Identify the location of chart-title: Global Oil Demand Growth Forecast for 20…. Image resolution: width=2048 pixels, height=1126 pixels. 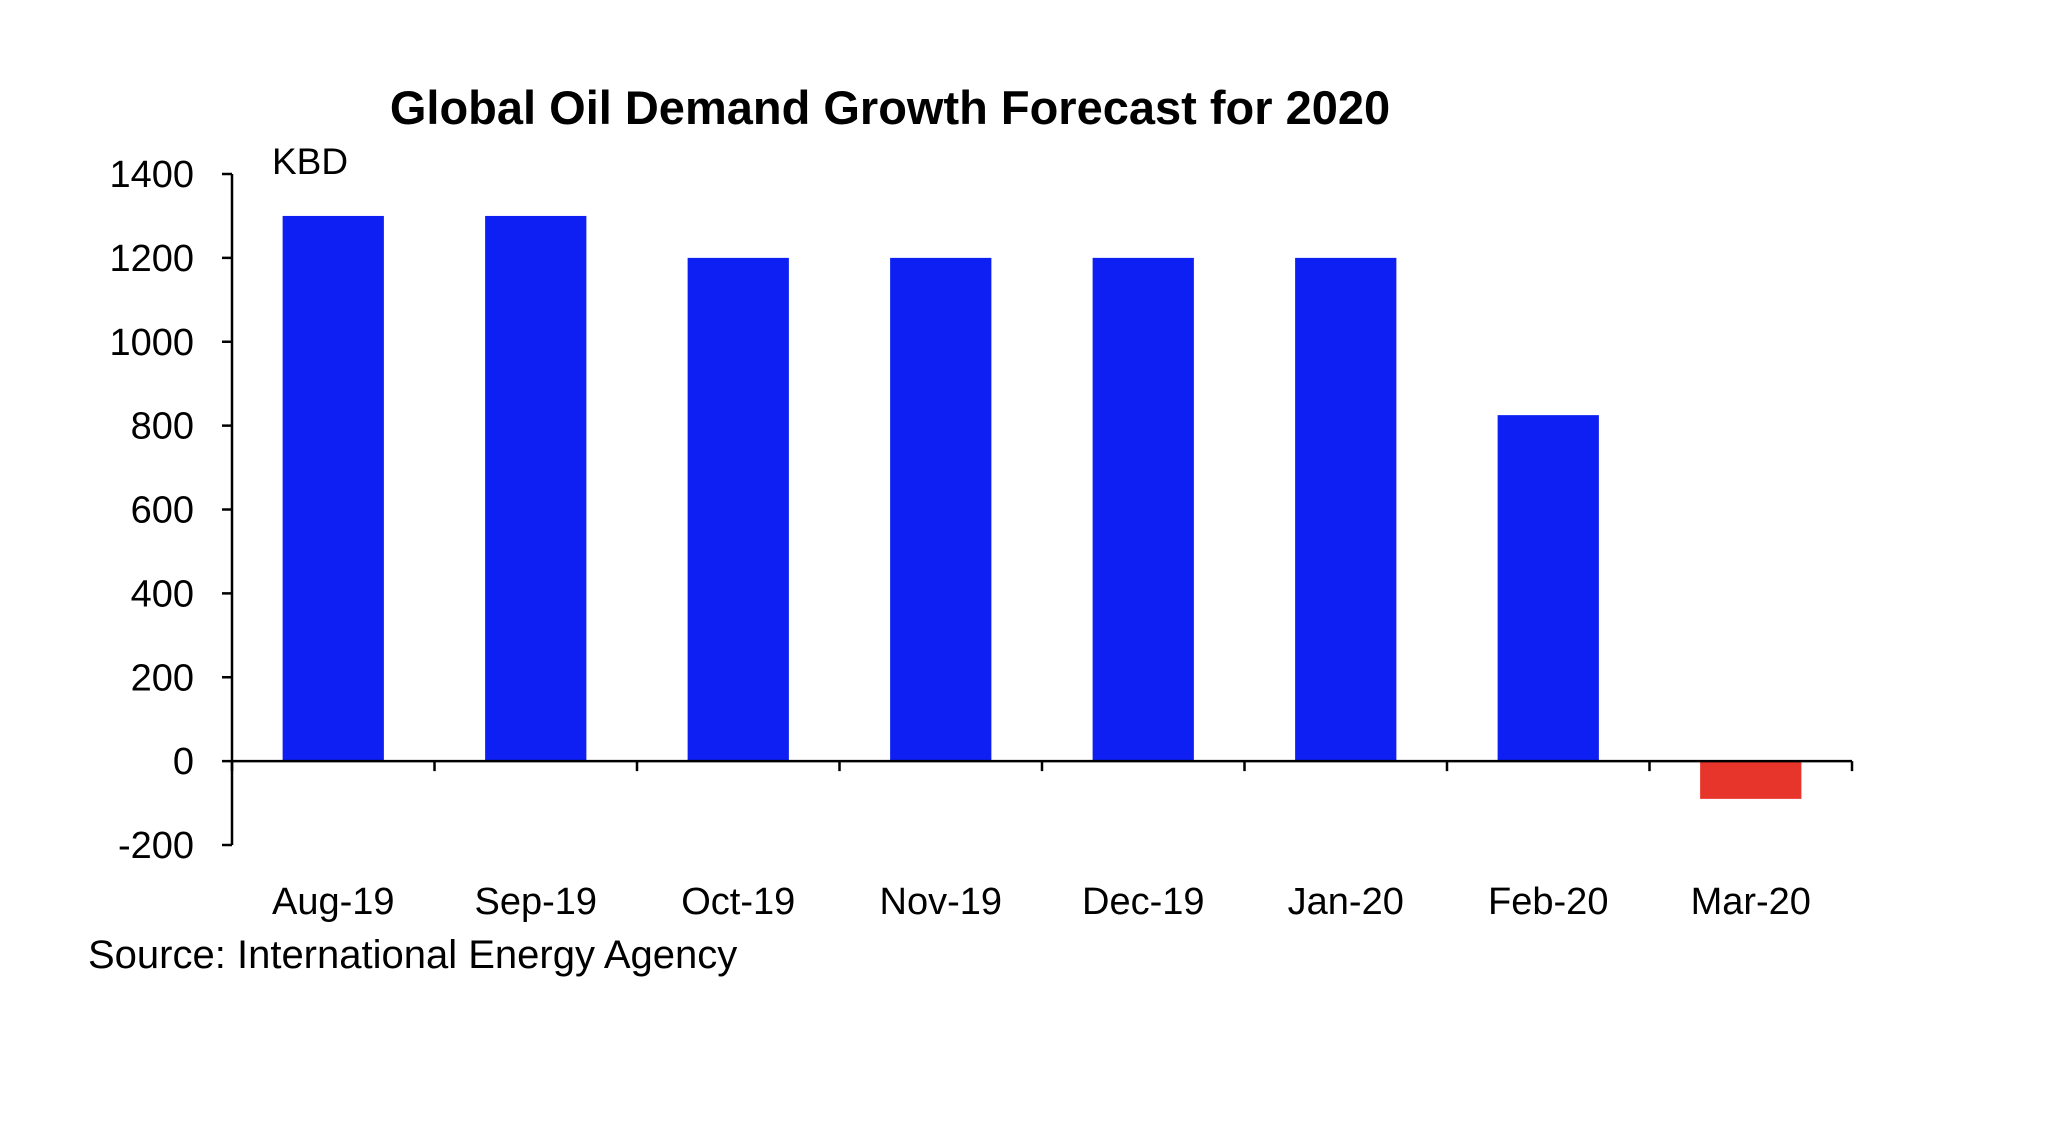
(890, 107).